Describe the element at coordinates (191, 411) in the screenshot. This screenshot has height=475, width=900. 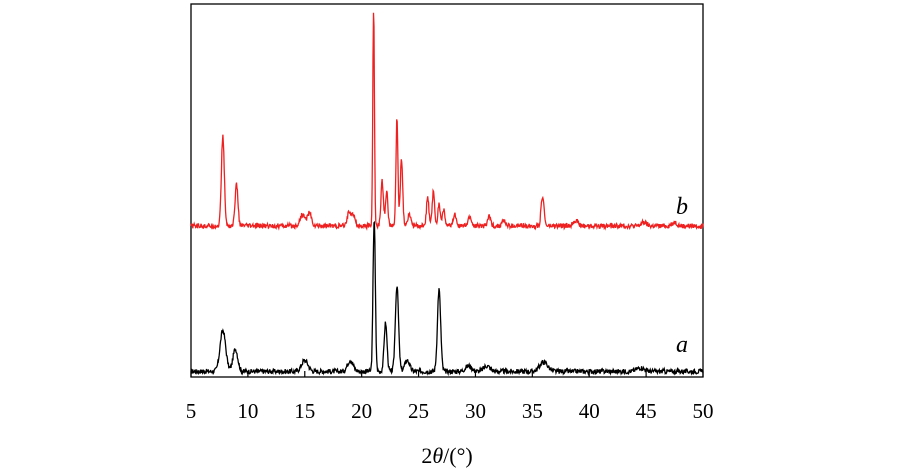
I see `x-tick-label: 5` at that location.